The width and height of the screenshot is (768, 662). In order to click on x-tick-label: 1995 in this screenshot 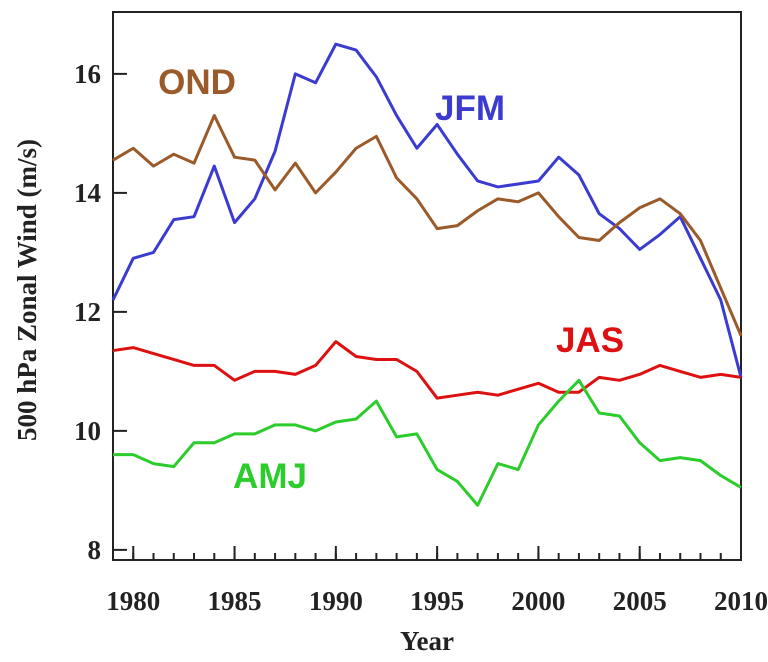, I will do `click(437, 601)`.